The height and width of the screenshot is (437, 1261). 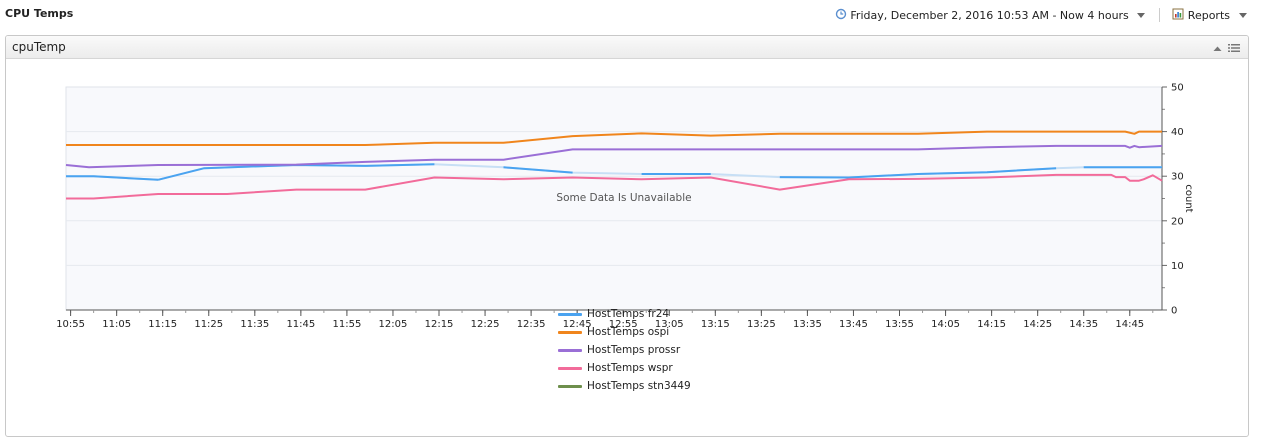 What do you see at coordinates (1129, 324) in the screenshot?
I see `x-tick-label: 14:45` at bounding box center [1129, 324].